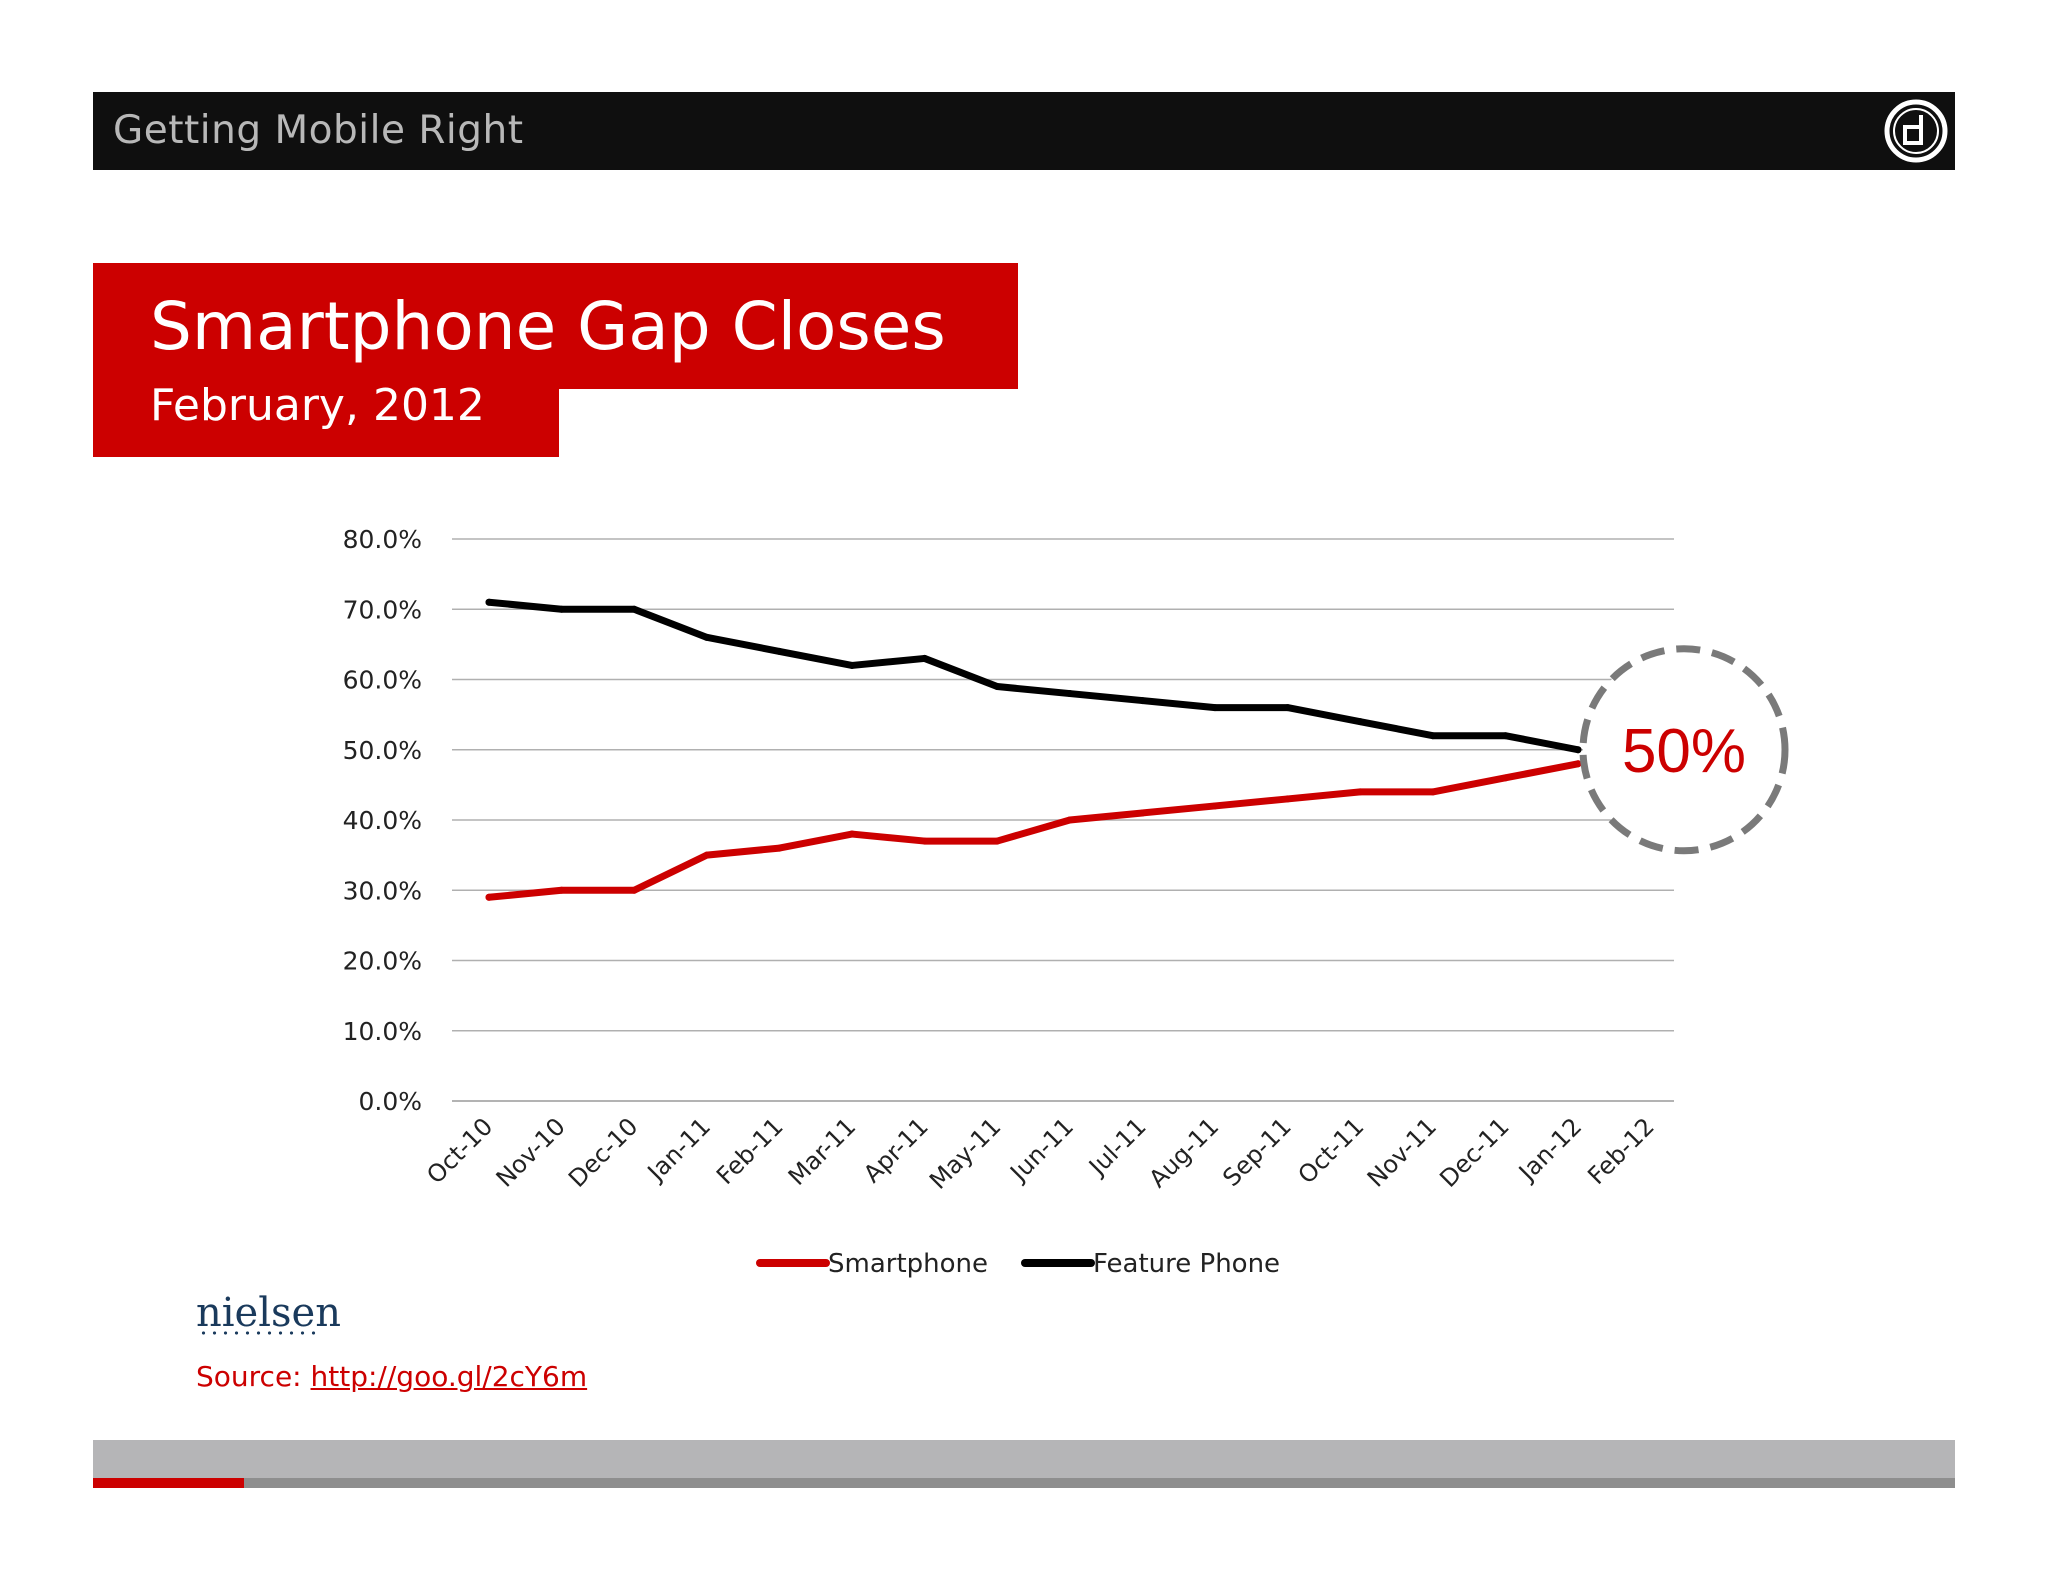 This screenshot has height=1582, width=2048. Describe the element at coordinates (459, 1150) in the screenshot. I see `x-tick-label: Oct-10` at that location.